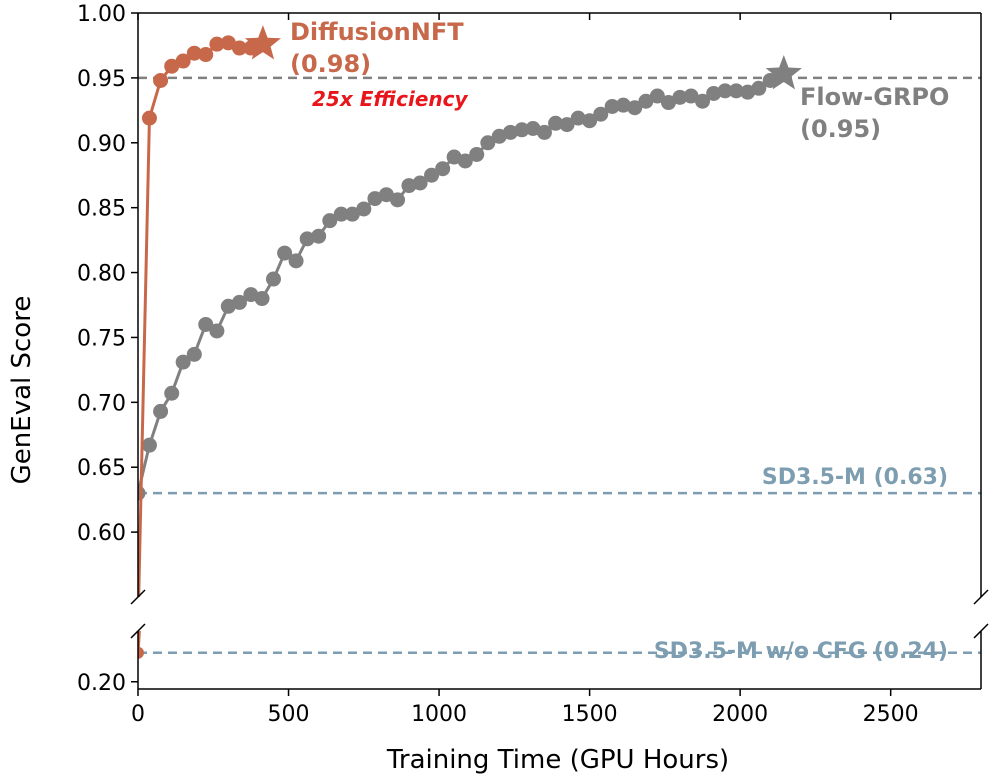 The width and height of the screenshot is (996, 777). I want to click on y-tick-label: 0.80, so click(101, 274).